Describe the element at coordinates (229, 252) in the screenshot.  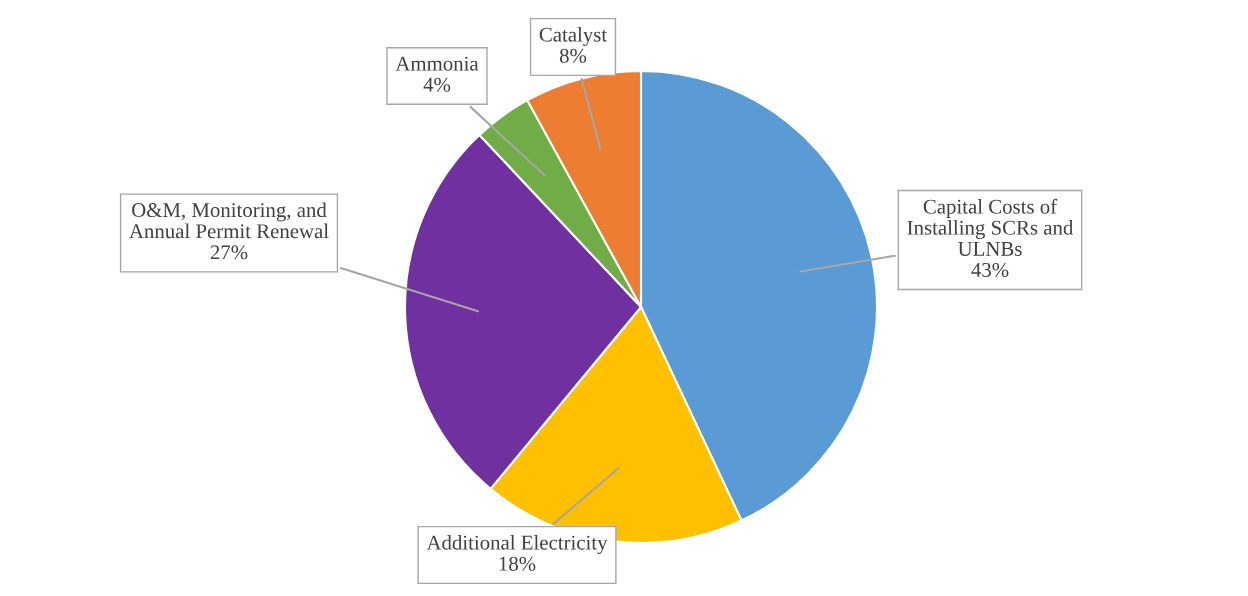
I see `data-label: 27%` at that location.